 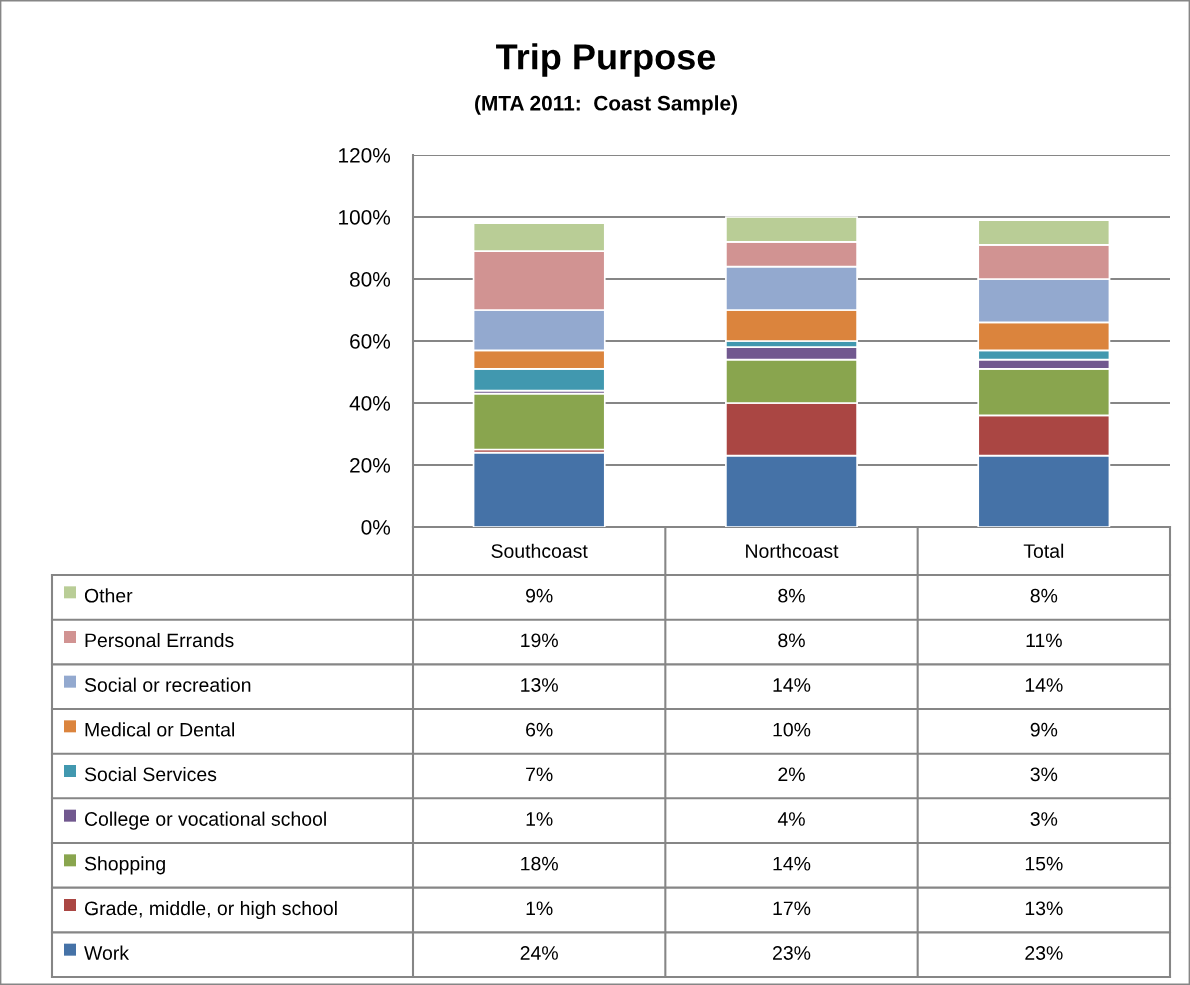 What do you see at coordinates (107, 952) in the screenshot?
I see `legend-label: Work` at bounding box center [107, 952].